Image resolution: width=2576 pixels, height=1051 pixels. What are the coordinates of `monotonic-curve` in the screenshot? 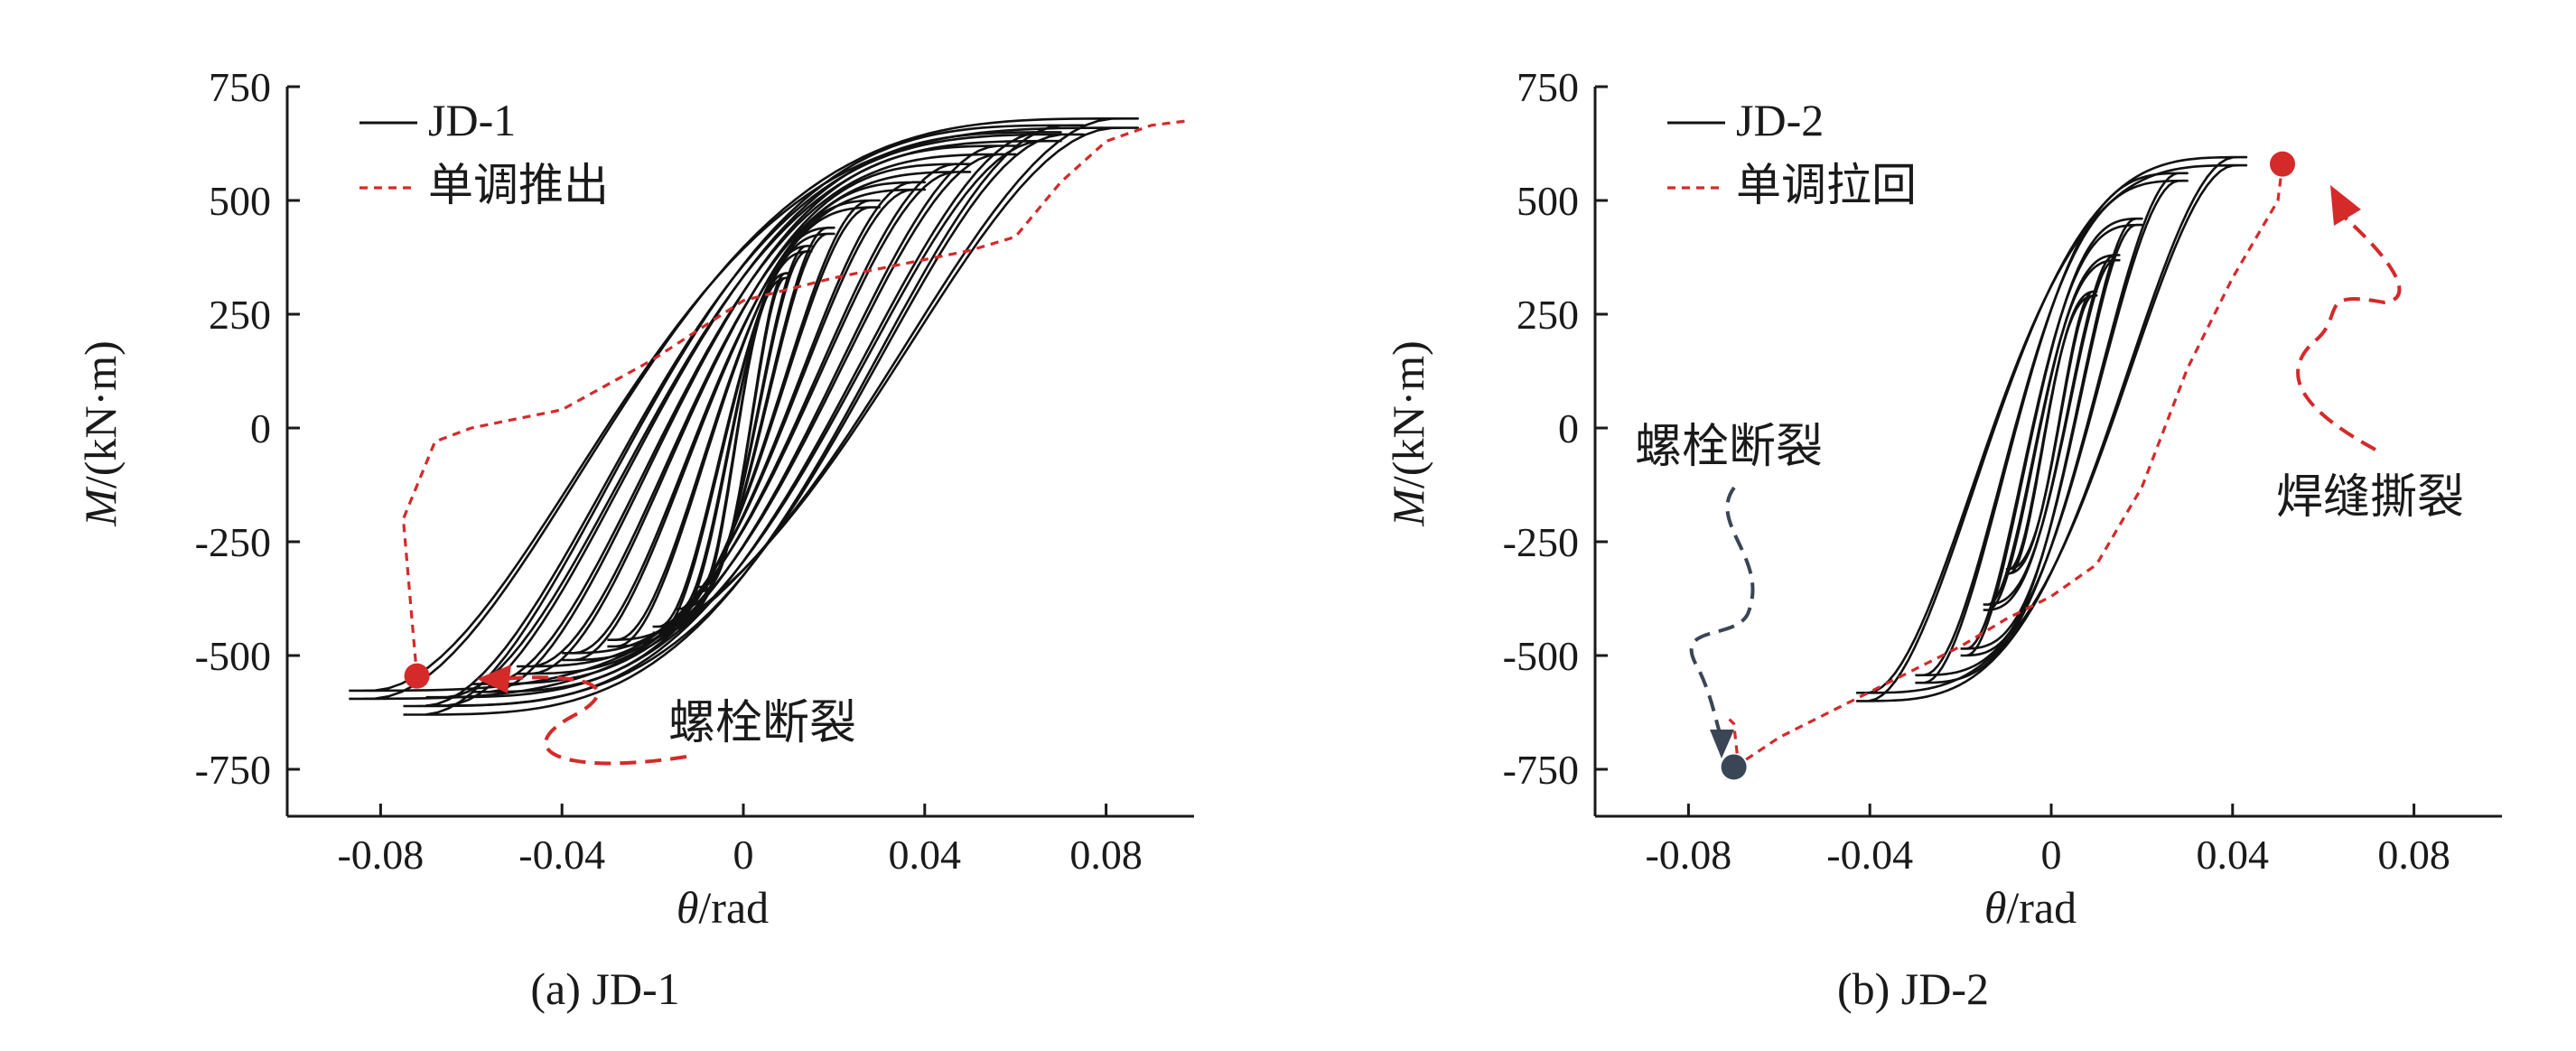 It's located at (2006, 465).